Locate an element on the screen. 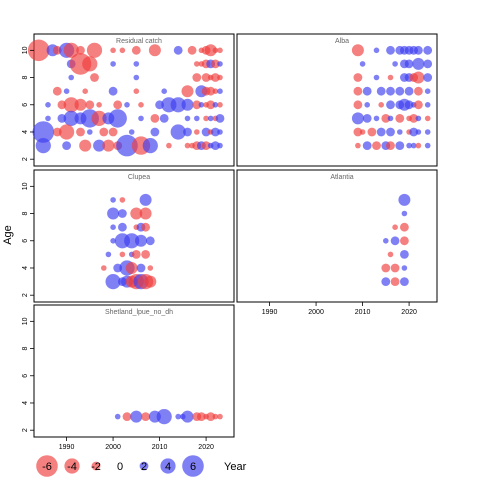 This screenshot has height=480, width=480. legend-label: -6 is located at coordinates (47, 467).